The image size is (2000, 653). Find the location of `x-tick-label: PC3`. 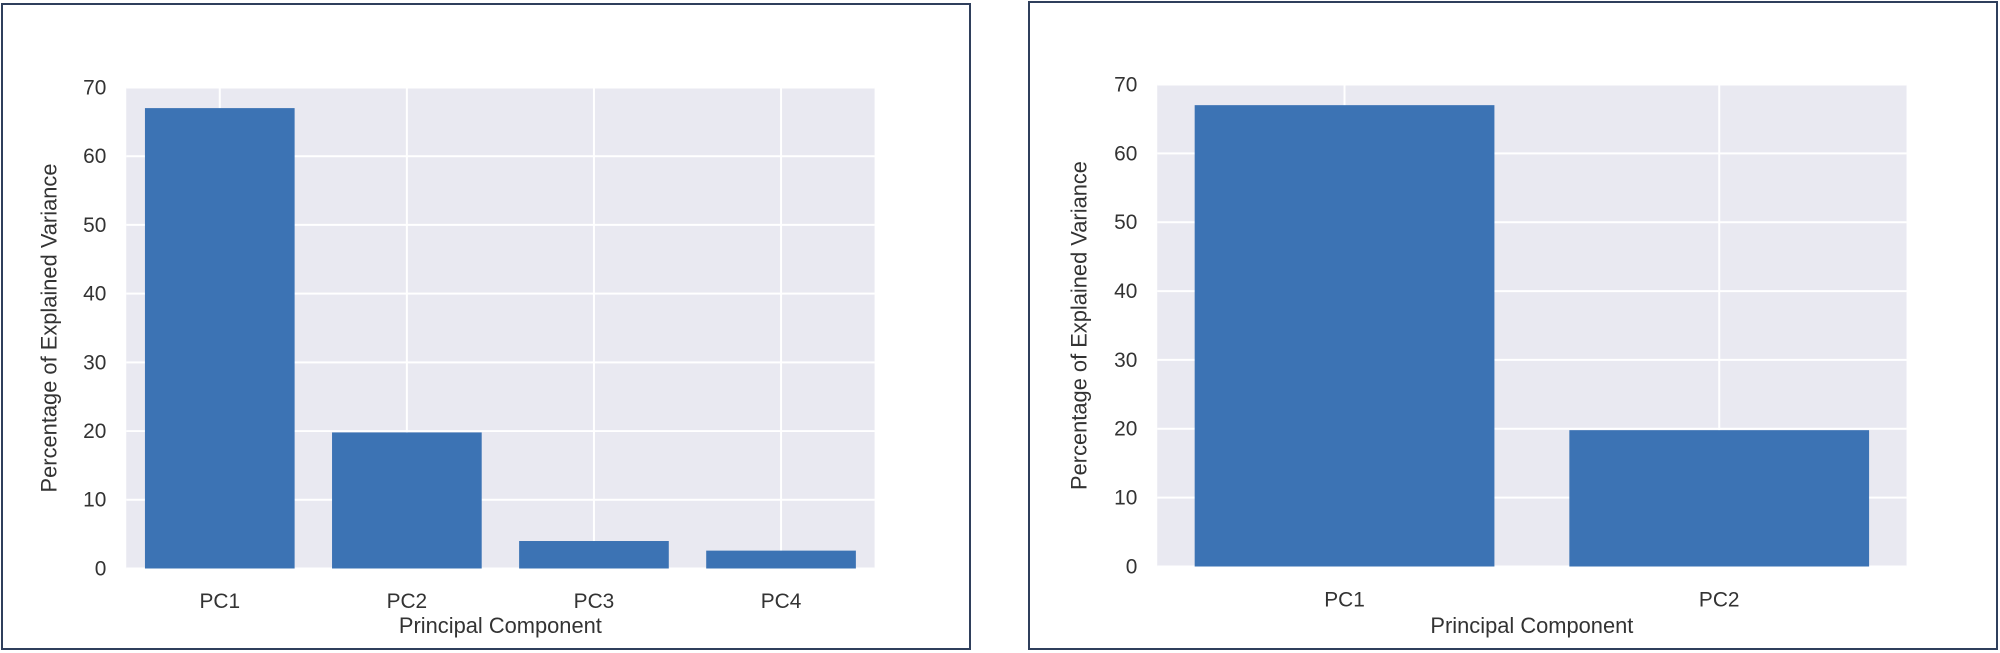

x-tick-label: PC3 is located at coordinates (594, 601).